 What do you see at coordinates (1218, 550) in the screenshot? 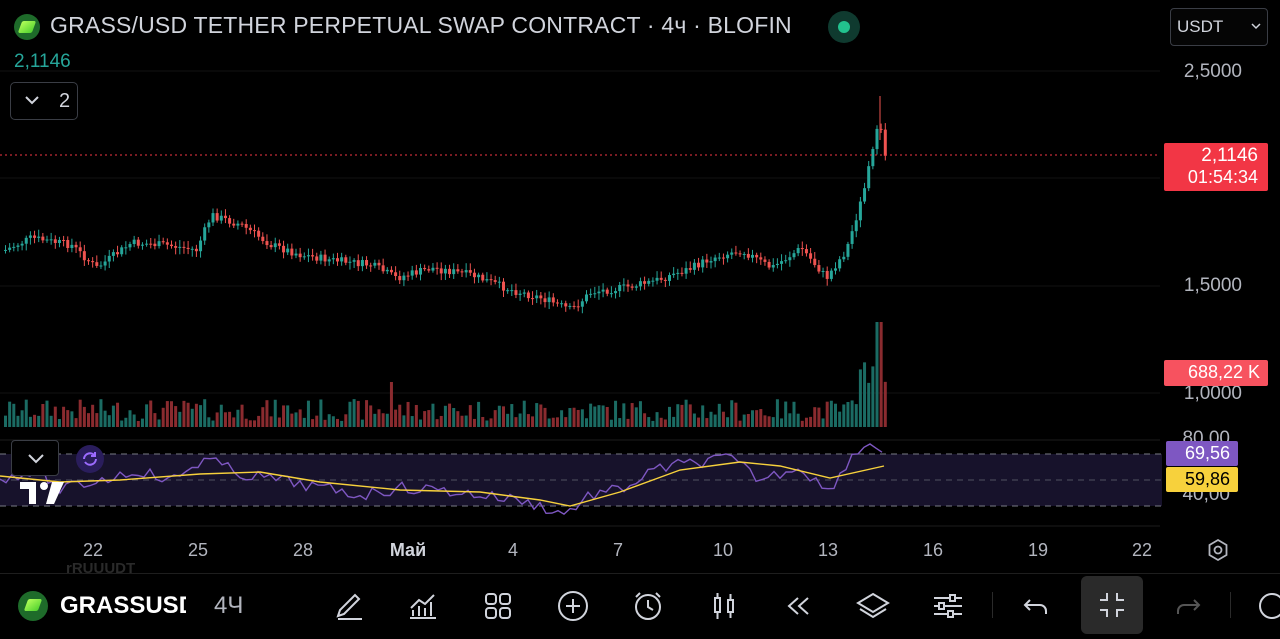
I see `chart-settings-button` at bounding box center [1218, 550].